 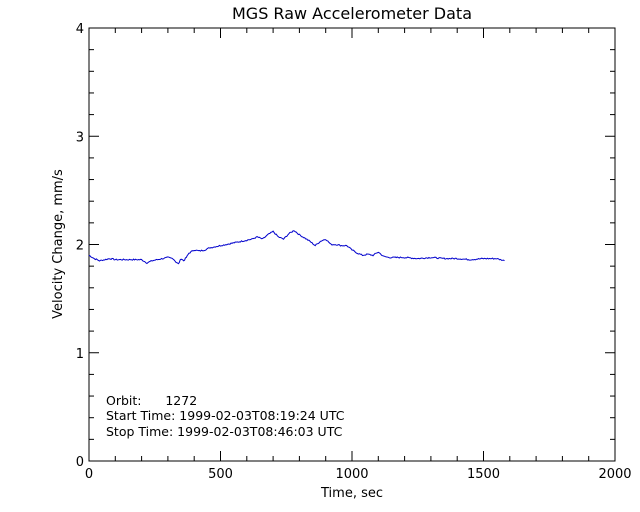 I want to click on y-axis-label: Velocity Change, mm/s, so click(x=58, y=244).